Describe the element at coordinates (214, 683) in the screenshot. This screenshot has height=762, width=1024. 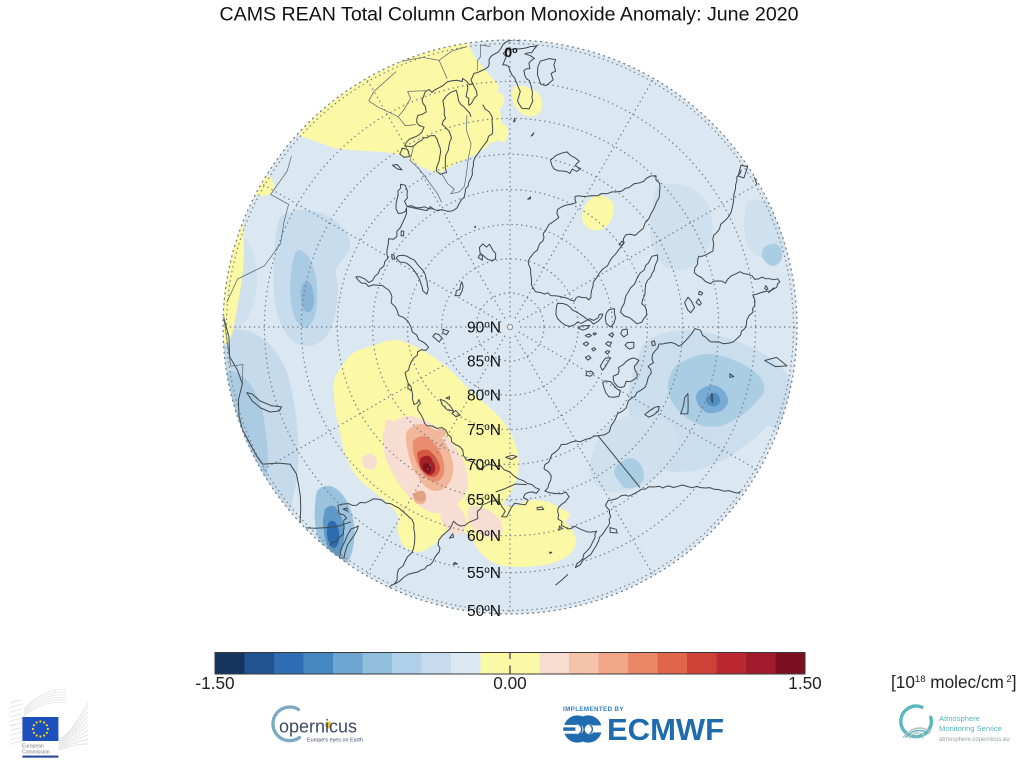
I see `svg-text: -1.50` at that location.